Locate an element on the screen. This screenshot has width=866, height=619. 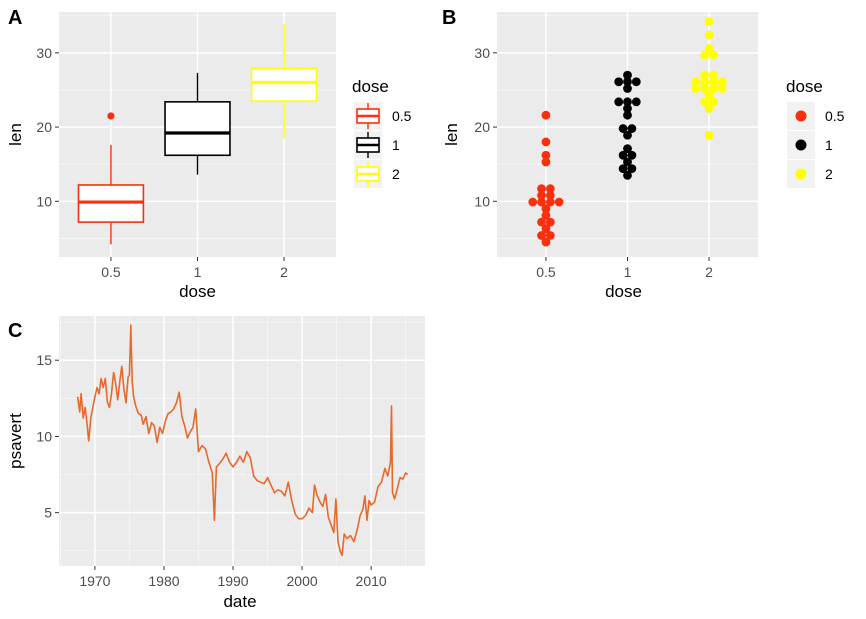
panel-c-lines is located at coordinates (242, 440).